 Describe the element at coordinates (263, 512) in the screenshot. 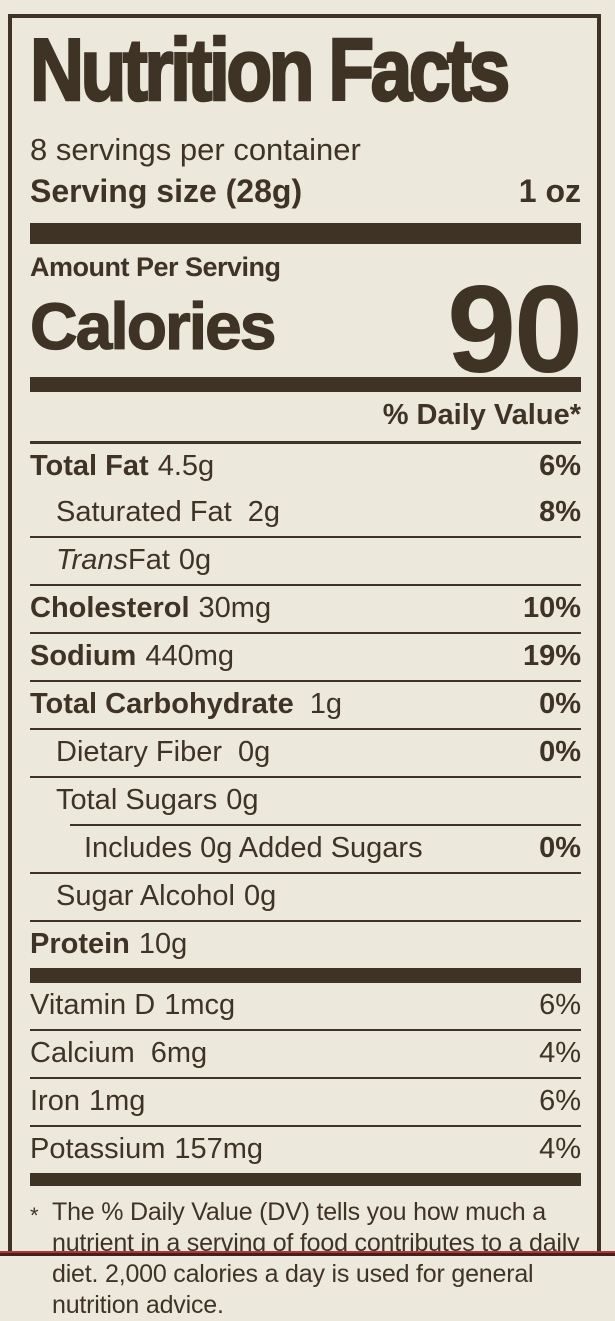

I see `nutrient-amount: 2g` at that location.